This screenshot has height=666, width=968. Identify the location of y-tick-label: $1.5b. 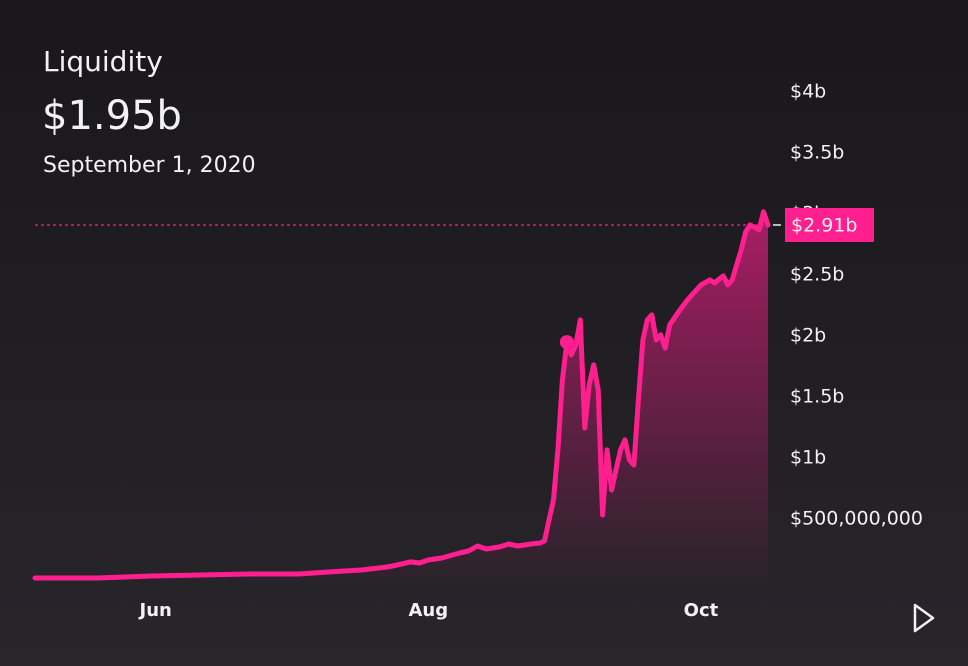
(817, 397).